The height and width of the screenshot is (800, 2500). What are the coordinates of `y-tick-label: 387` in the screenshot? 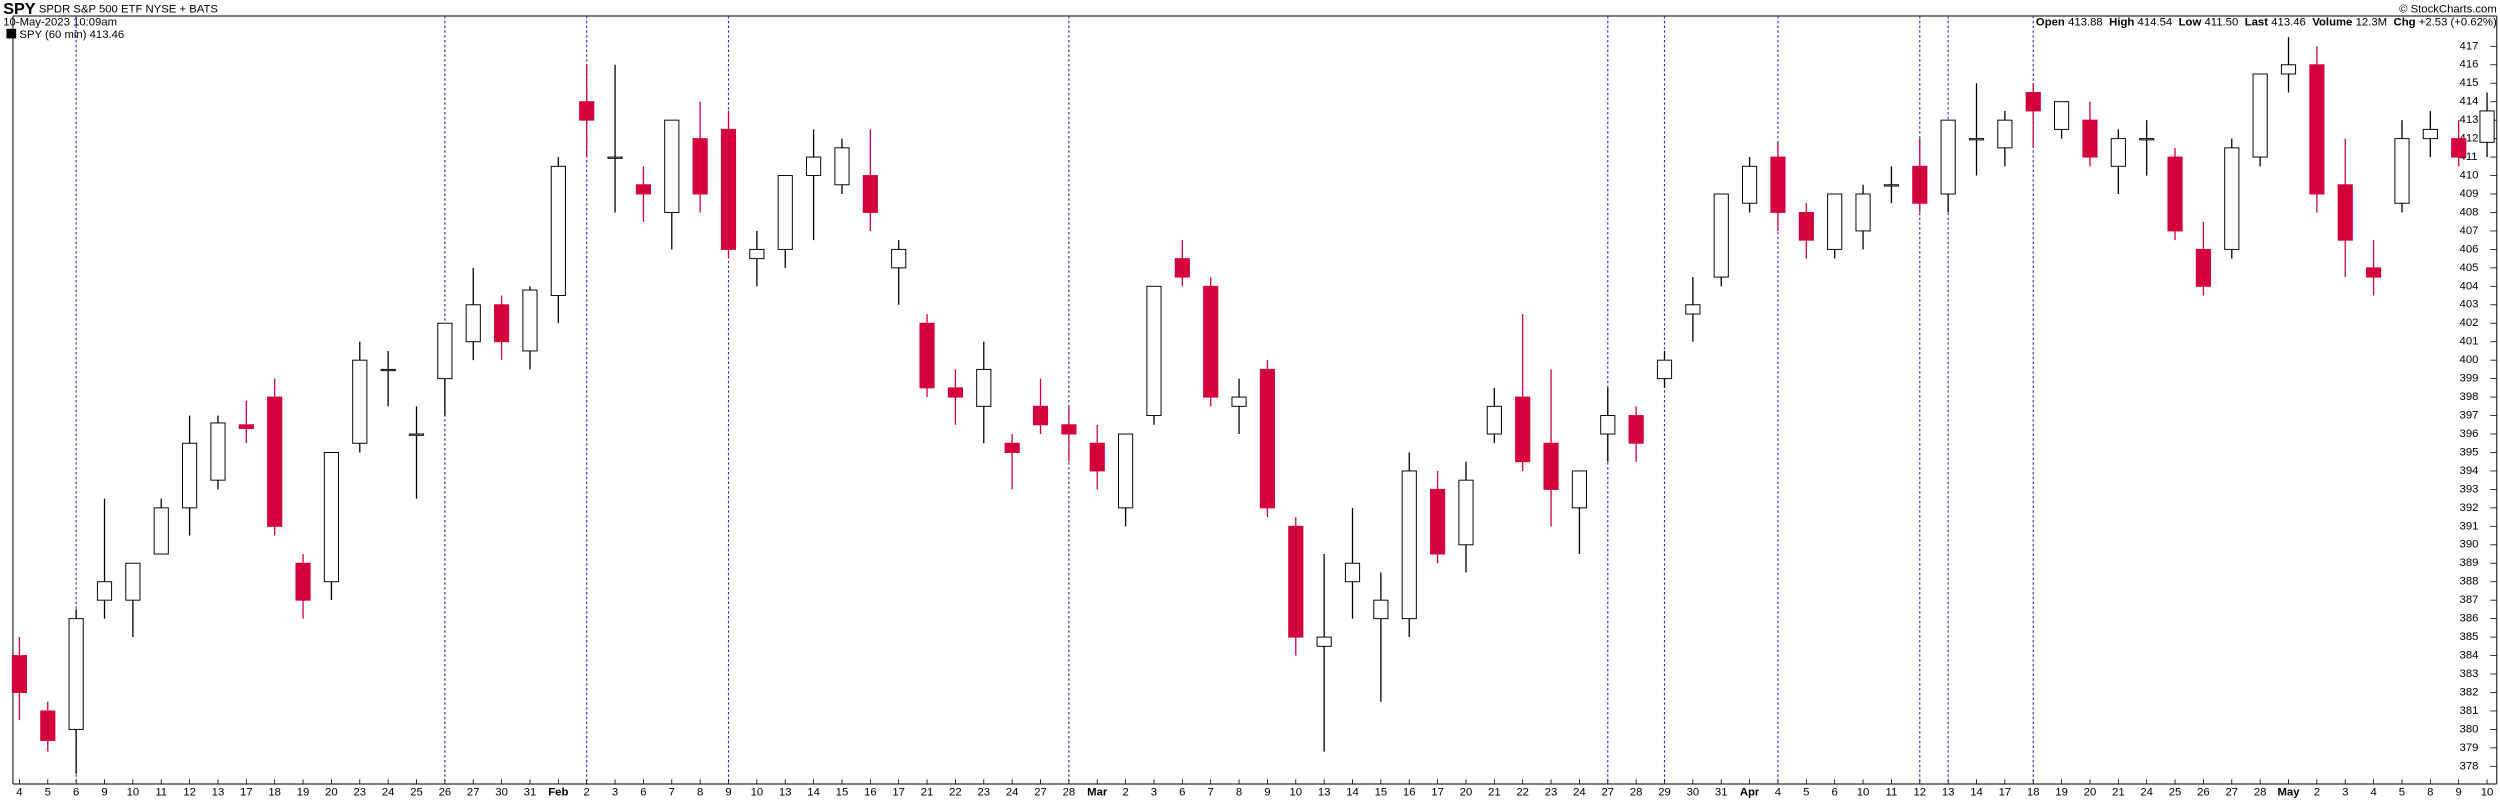 It's located at (2469, 600).